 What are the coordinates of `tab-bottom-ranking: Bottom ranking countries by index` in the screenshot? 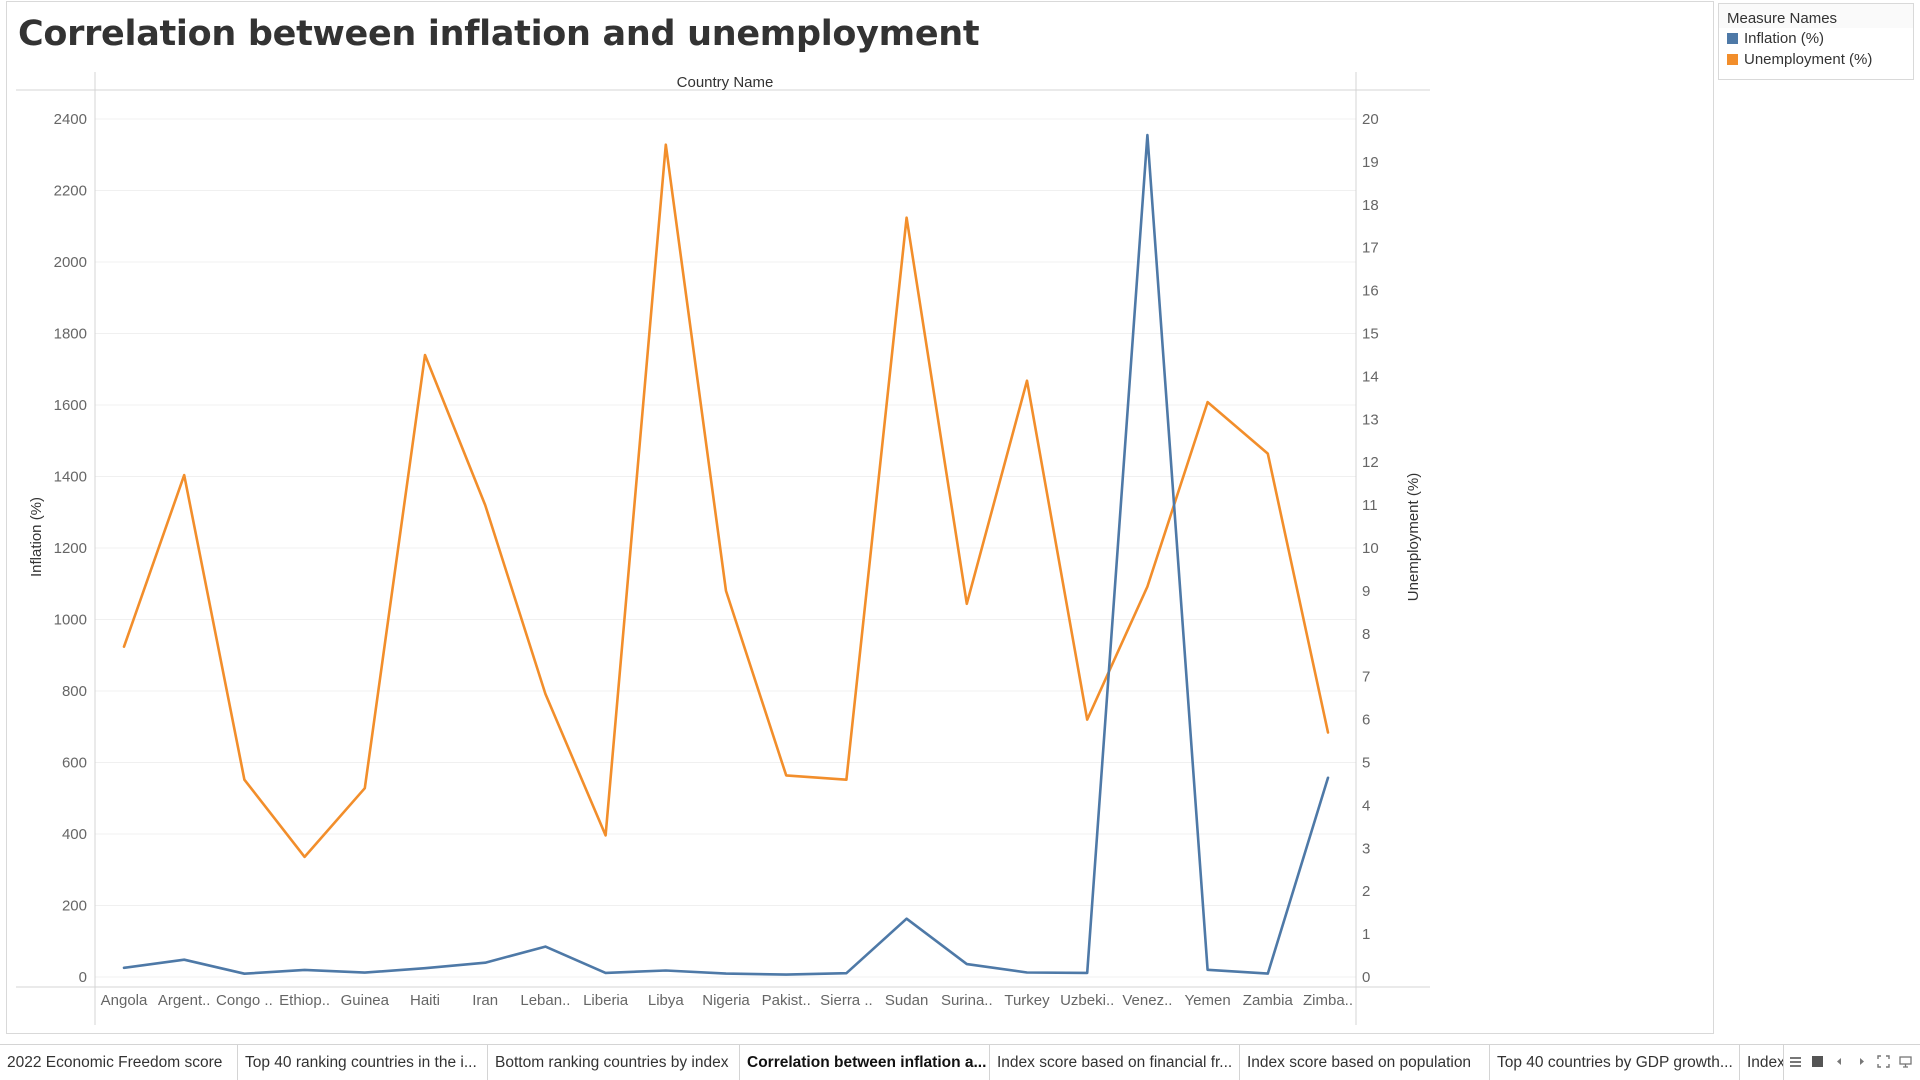 It's located at (614, 1062).